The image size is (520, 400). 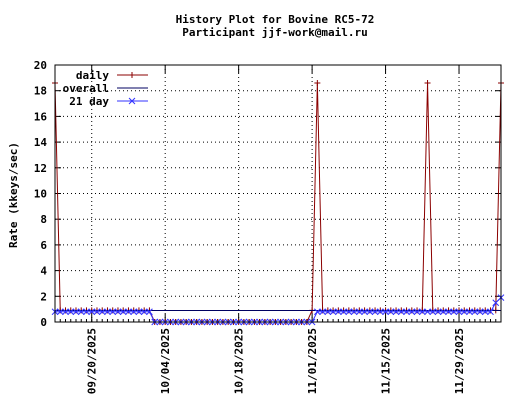 What do you see at coordinates (459, 361) in the screenshot?
I see `x-tick-label: 11/29/2025` at bounding box center [459, 361].